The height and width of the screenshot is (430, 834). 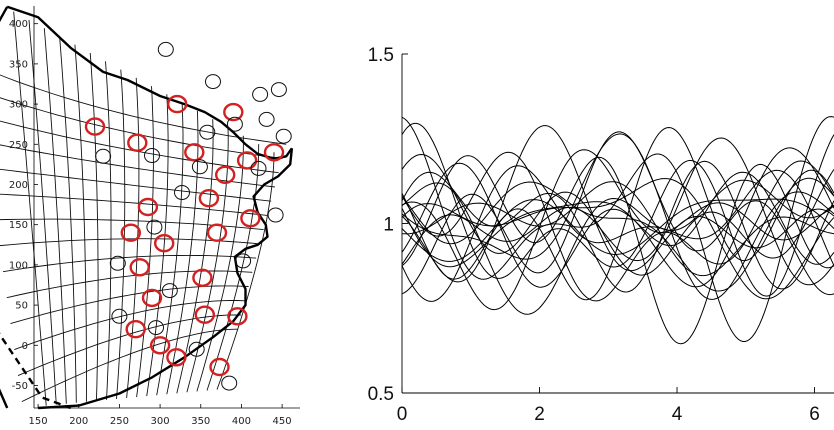 I want to click on y-tick-label: 150, so click(x=18, y=225).